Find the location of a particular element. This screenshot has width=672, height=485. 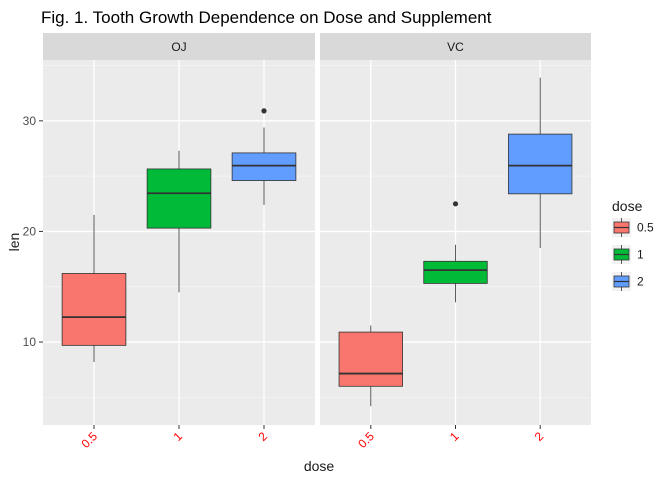

legend-entry-0.5: 0.5 is located at coordinates (633, 227).